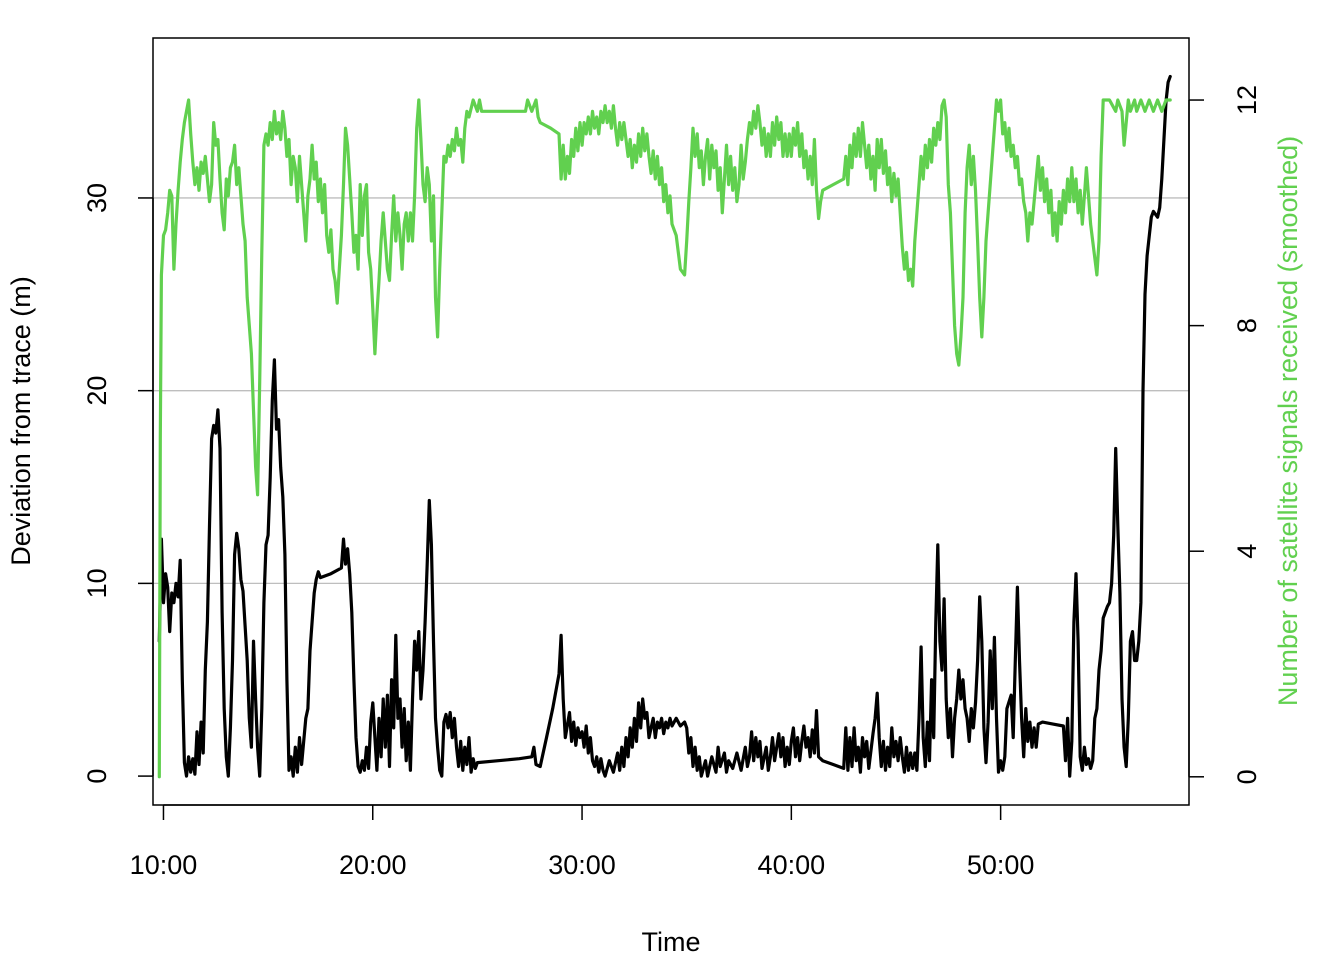 This screenshot has height=960, width=1344. I want to click on x-axis-title: Time, so click(671, 942).